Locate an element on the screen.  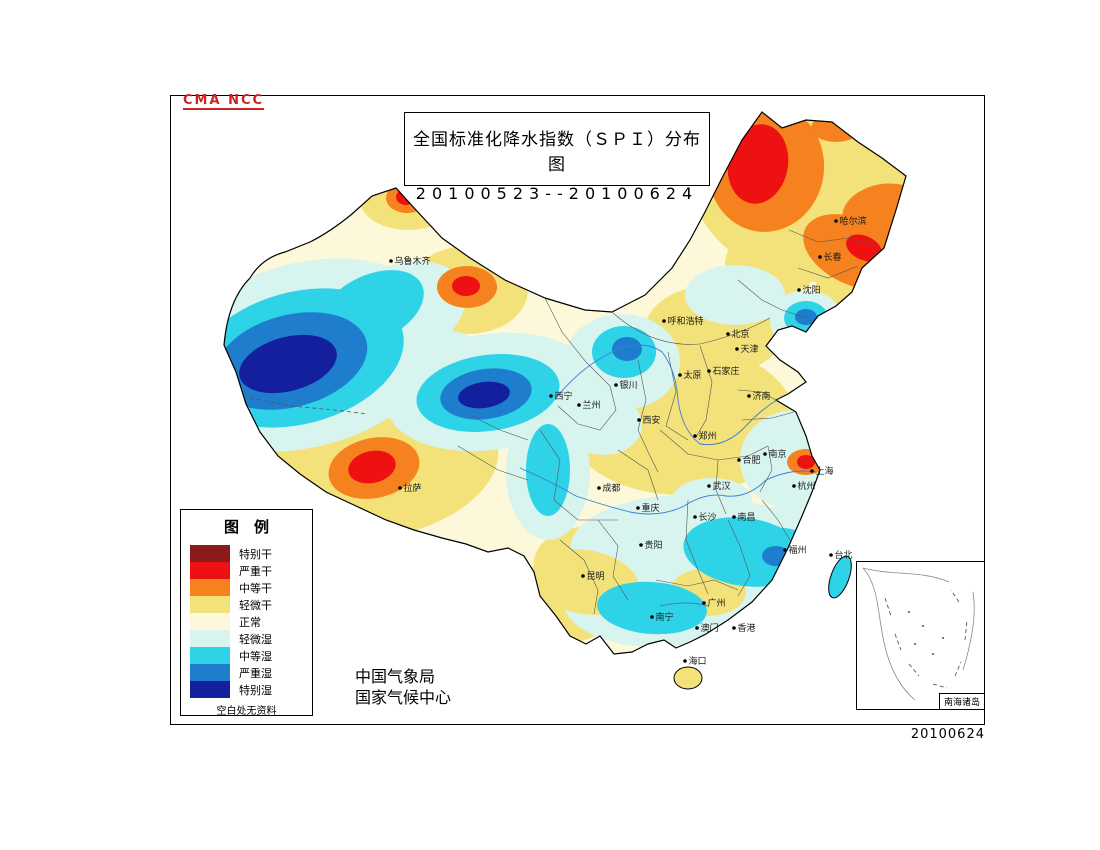
legend-item: 中等干 is located at coordinates (246, 587).